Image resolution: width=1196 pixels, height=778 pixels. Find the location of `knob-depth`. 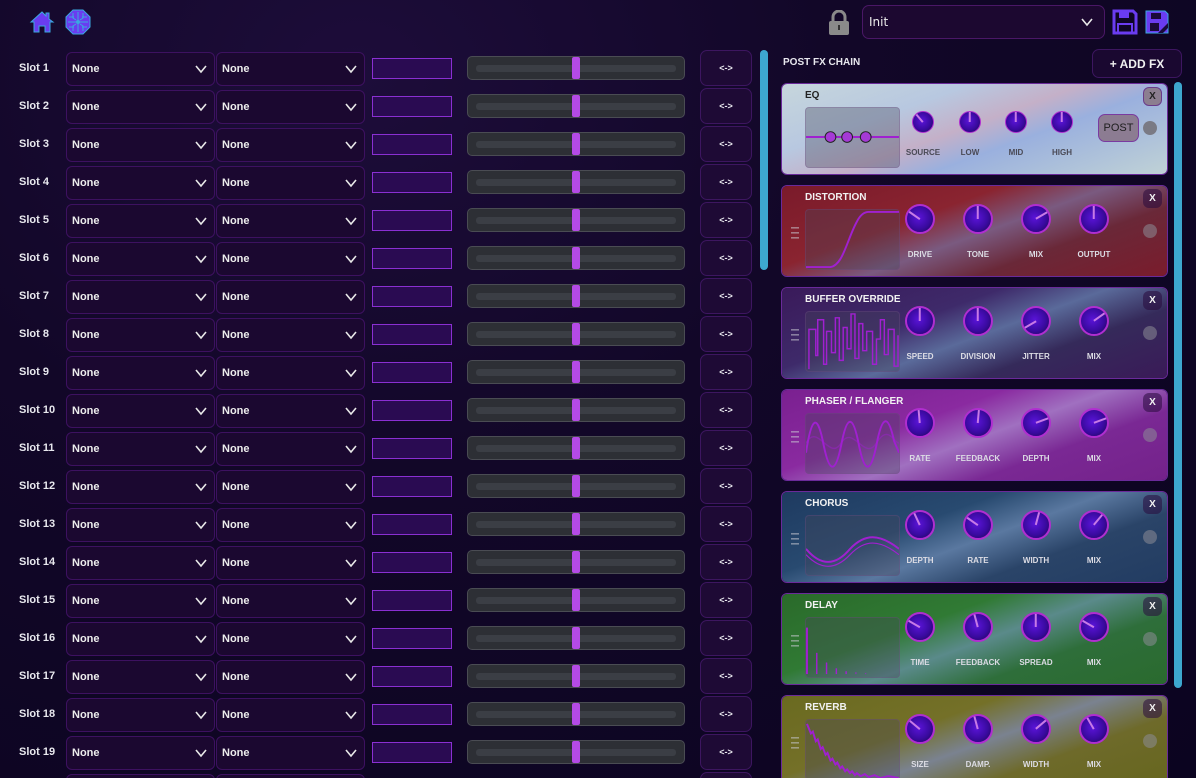

knob-depth is located at coordinates (920, 525).